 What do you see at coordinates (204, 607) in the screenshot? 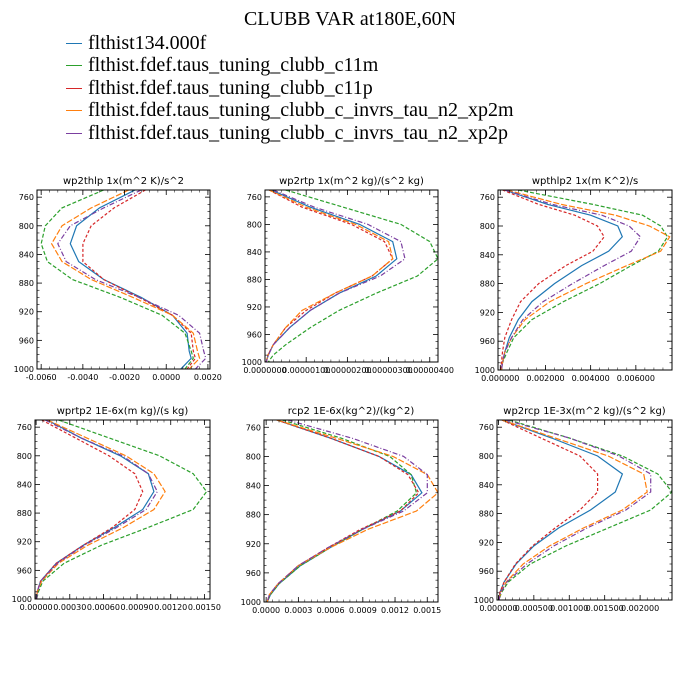
I see `x-tick-label: 0.00150` at bounding box center [204, 607].